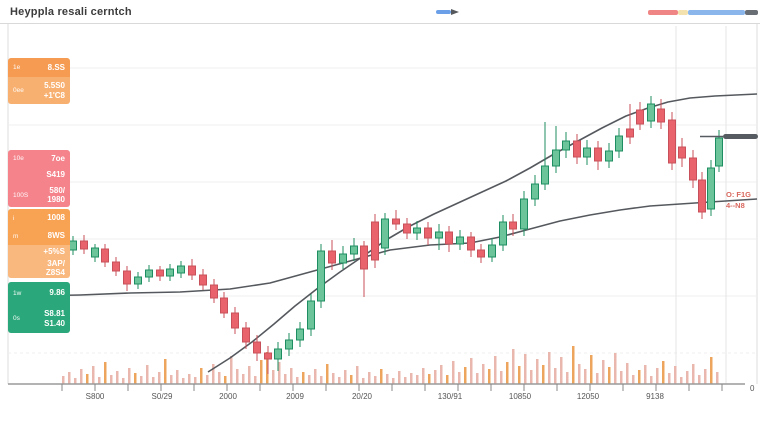 The image size is (760, 426). What do you see at coordinates (740, 136) in the screenshot?
I see `current-price-marker` at bounding box center [740, 136].